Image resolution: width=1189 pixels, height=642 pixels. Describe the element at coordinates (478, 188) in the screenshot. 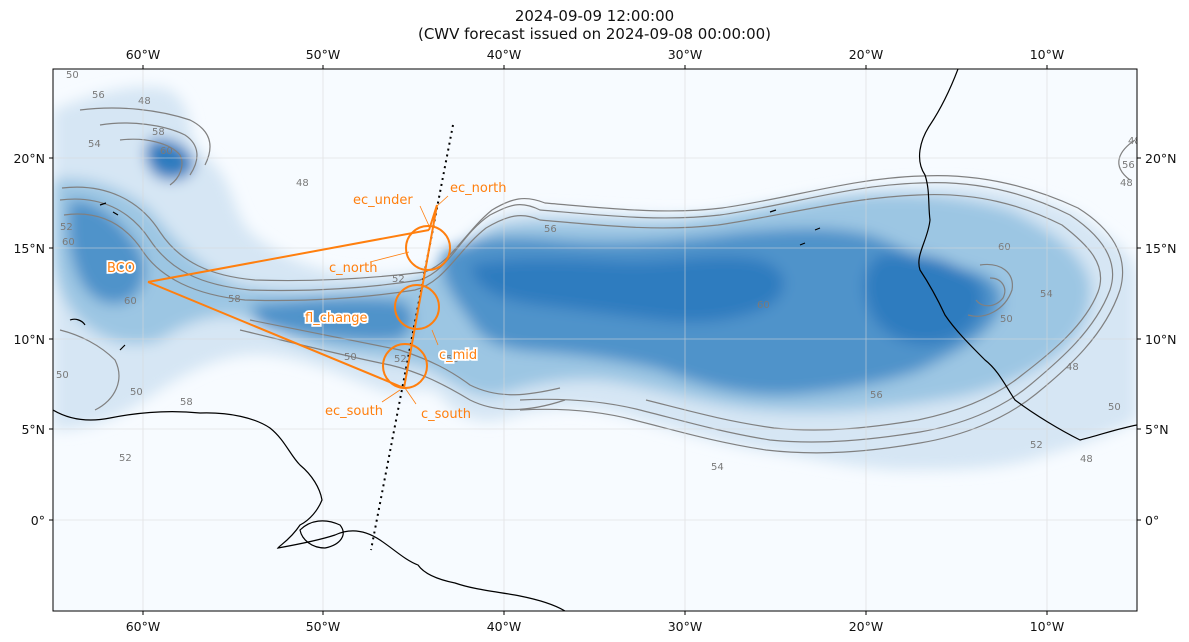

I see `label-ec-north: ec_north` at that location.